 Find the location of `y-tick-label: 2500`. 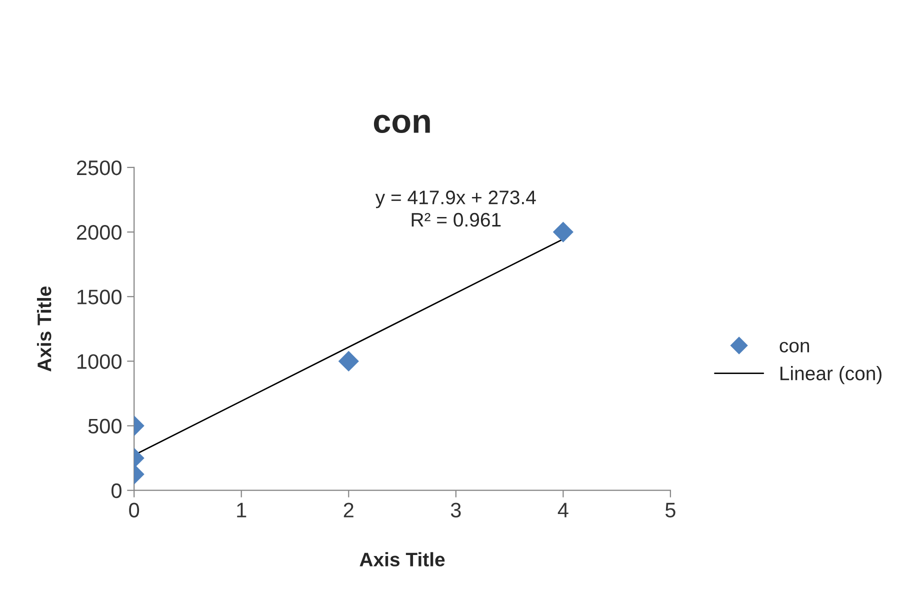

y-tick-label: 2500 is located at coordinates (99, 168).